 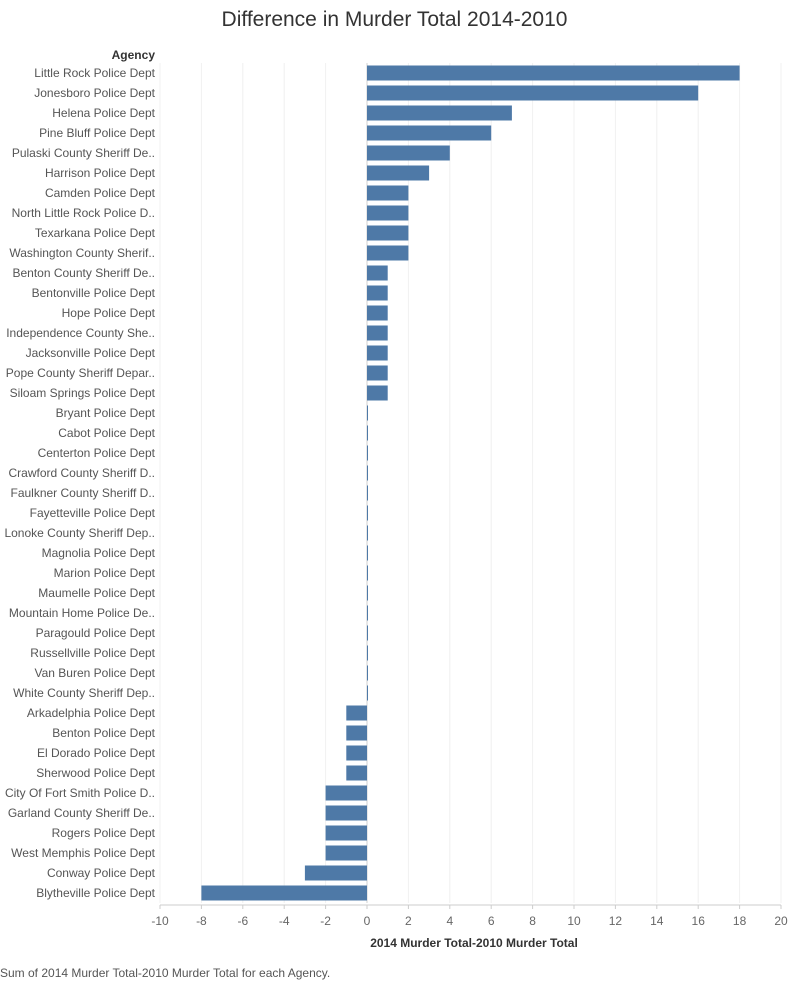 What do you see at coordinates (83, 393) in the screenshot?
I see `category-label: Siloam Springs Police Dept` at bounding box center [83, 393].